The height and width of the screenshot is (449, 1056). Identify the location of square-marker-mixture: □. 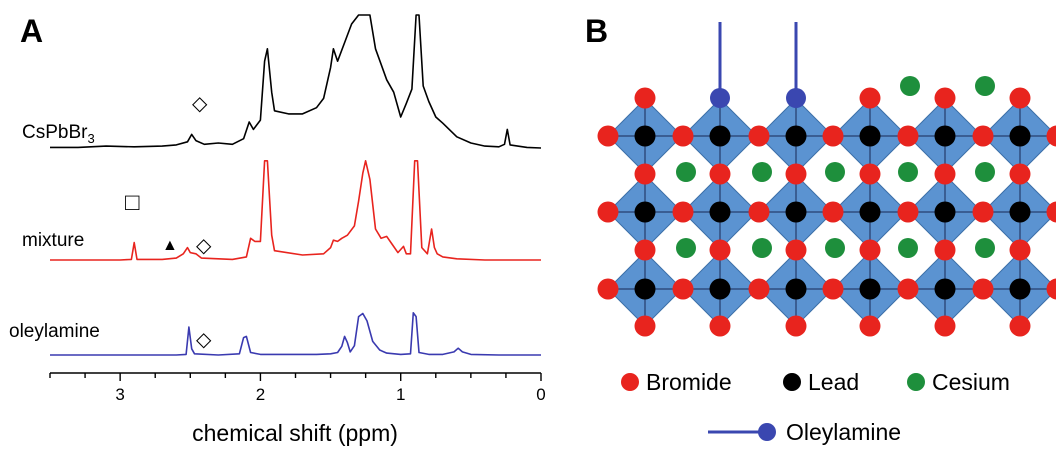
(132, 202).